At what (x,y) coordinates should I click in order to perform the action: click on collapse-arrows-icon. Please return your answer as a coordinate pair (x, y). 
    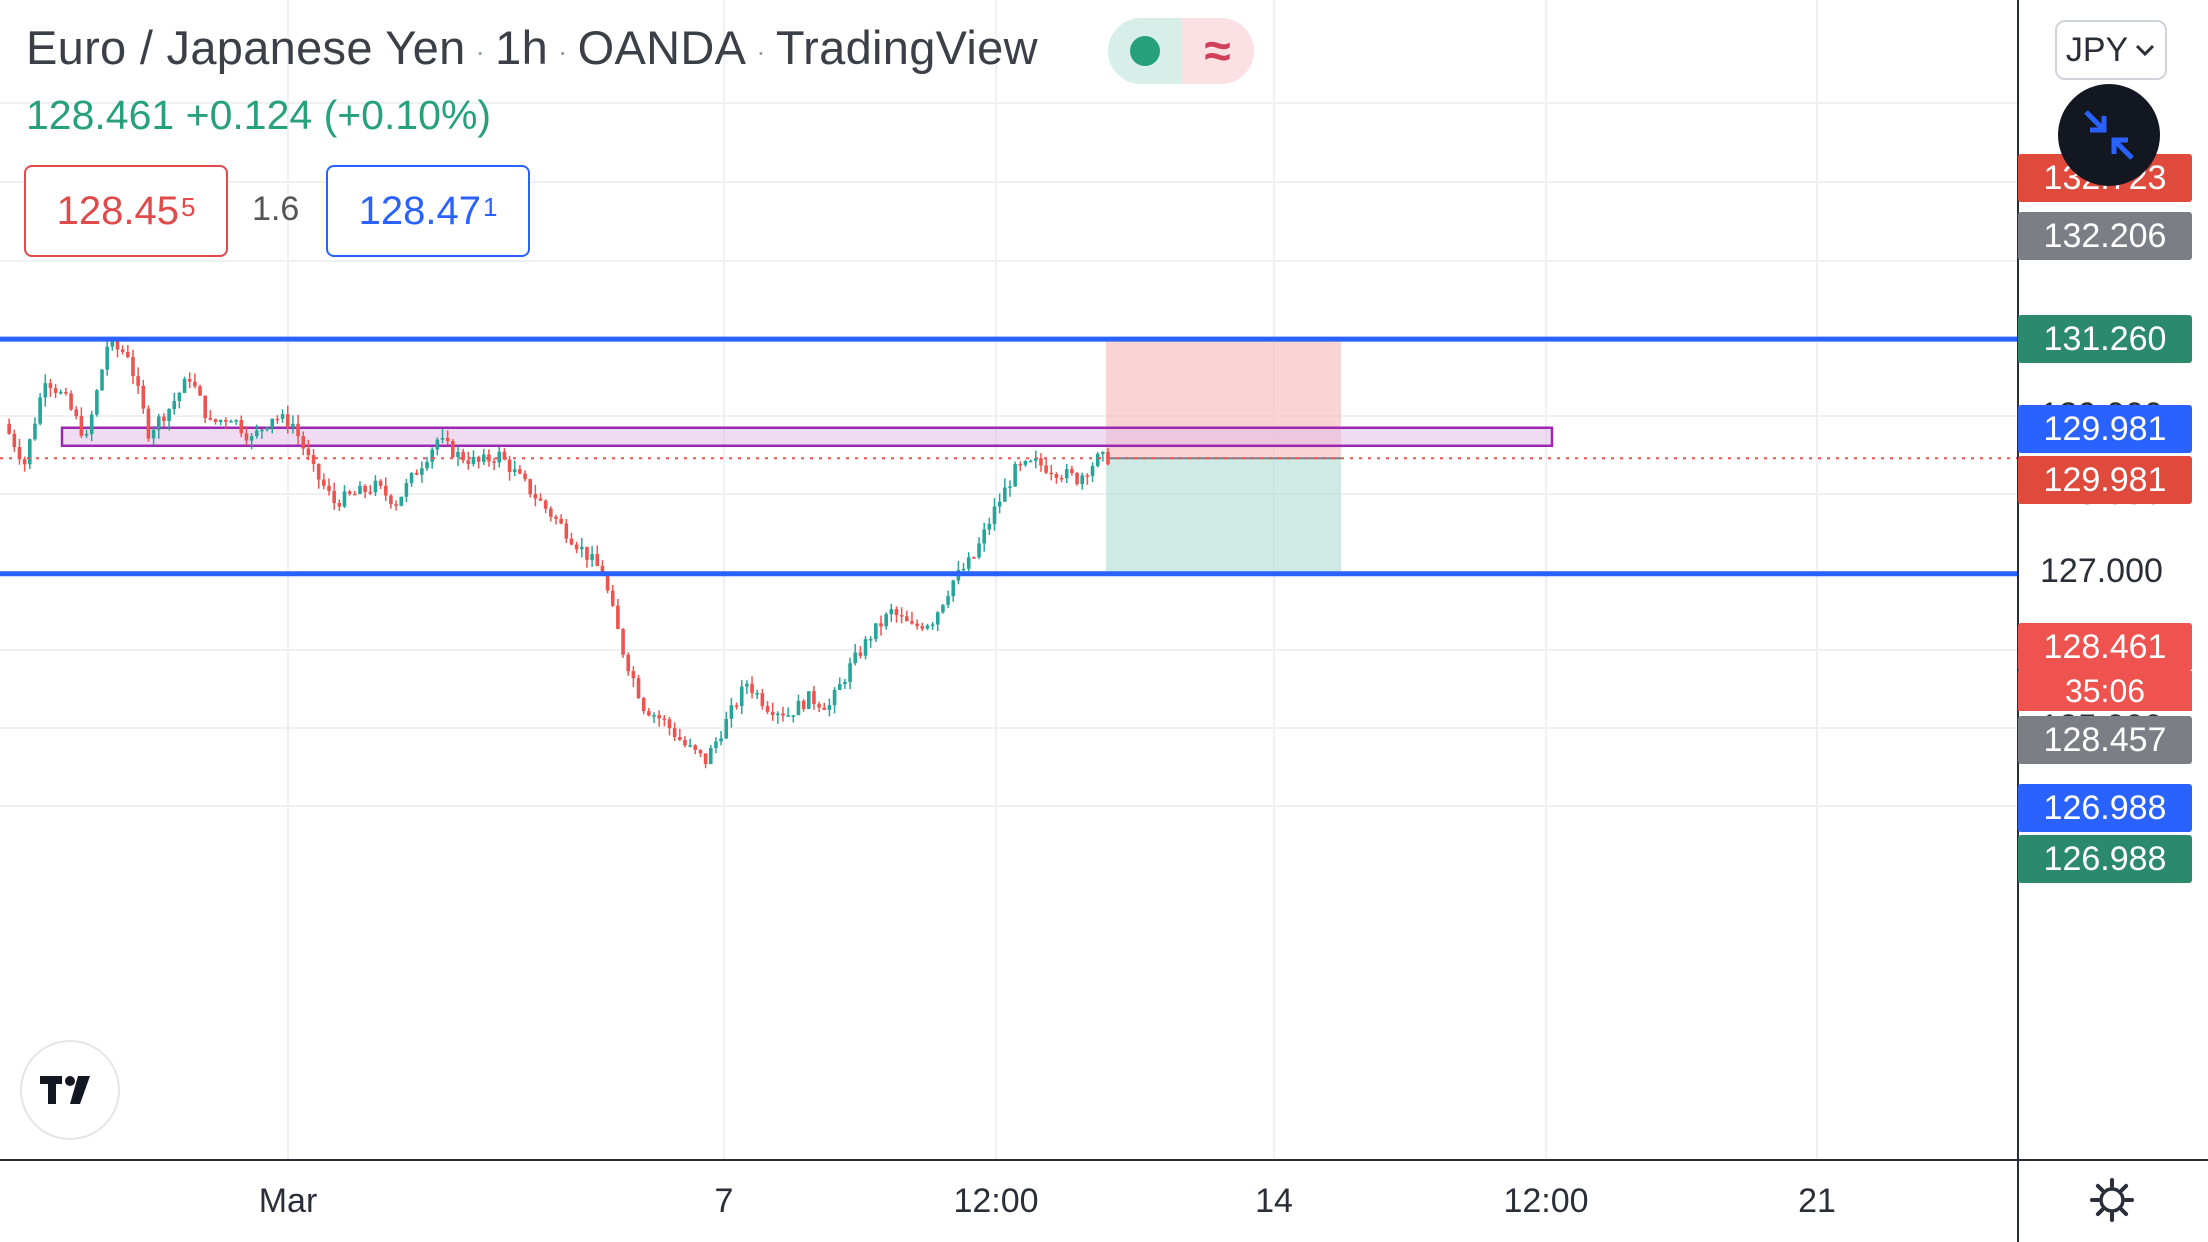
    Looking at the image, I should click on (2109, 135).